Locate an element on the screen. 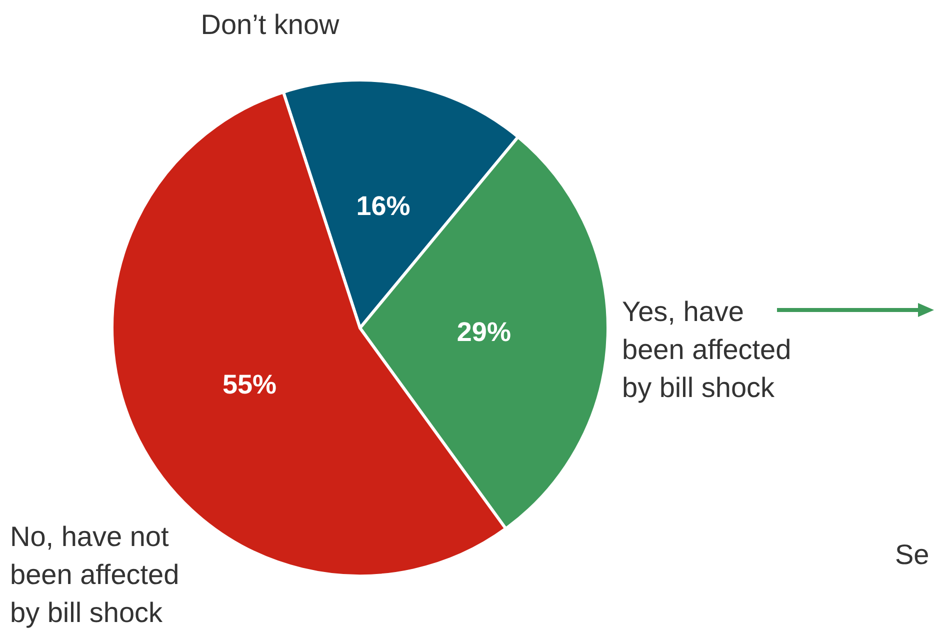 This screenshot has width=936, height=633. slice-label: Yes, have been affected by bill shock is located at coordinates (707, 349).